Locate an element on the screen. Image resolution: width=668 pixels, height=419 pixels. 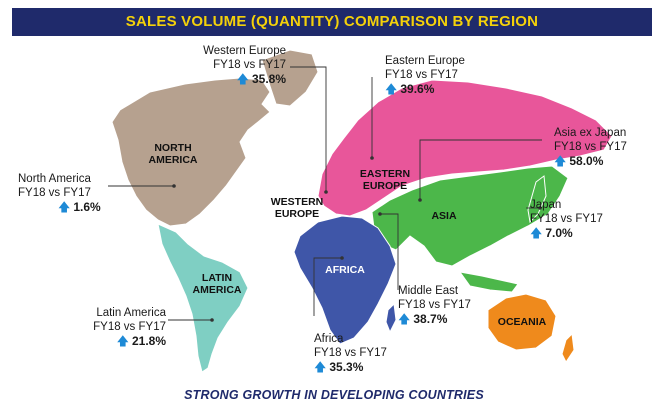
callout-name: North America is located at coordinates (54, 179).